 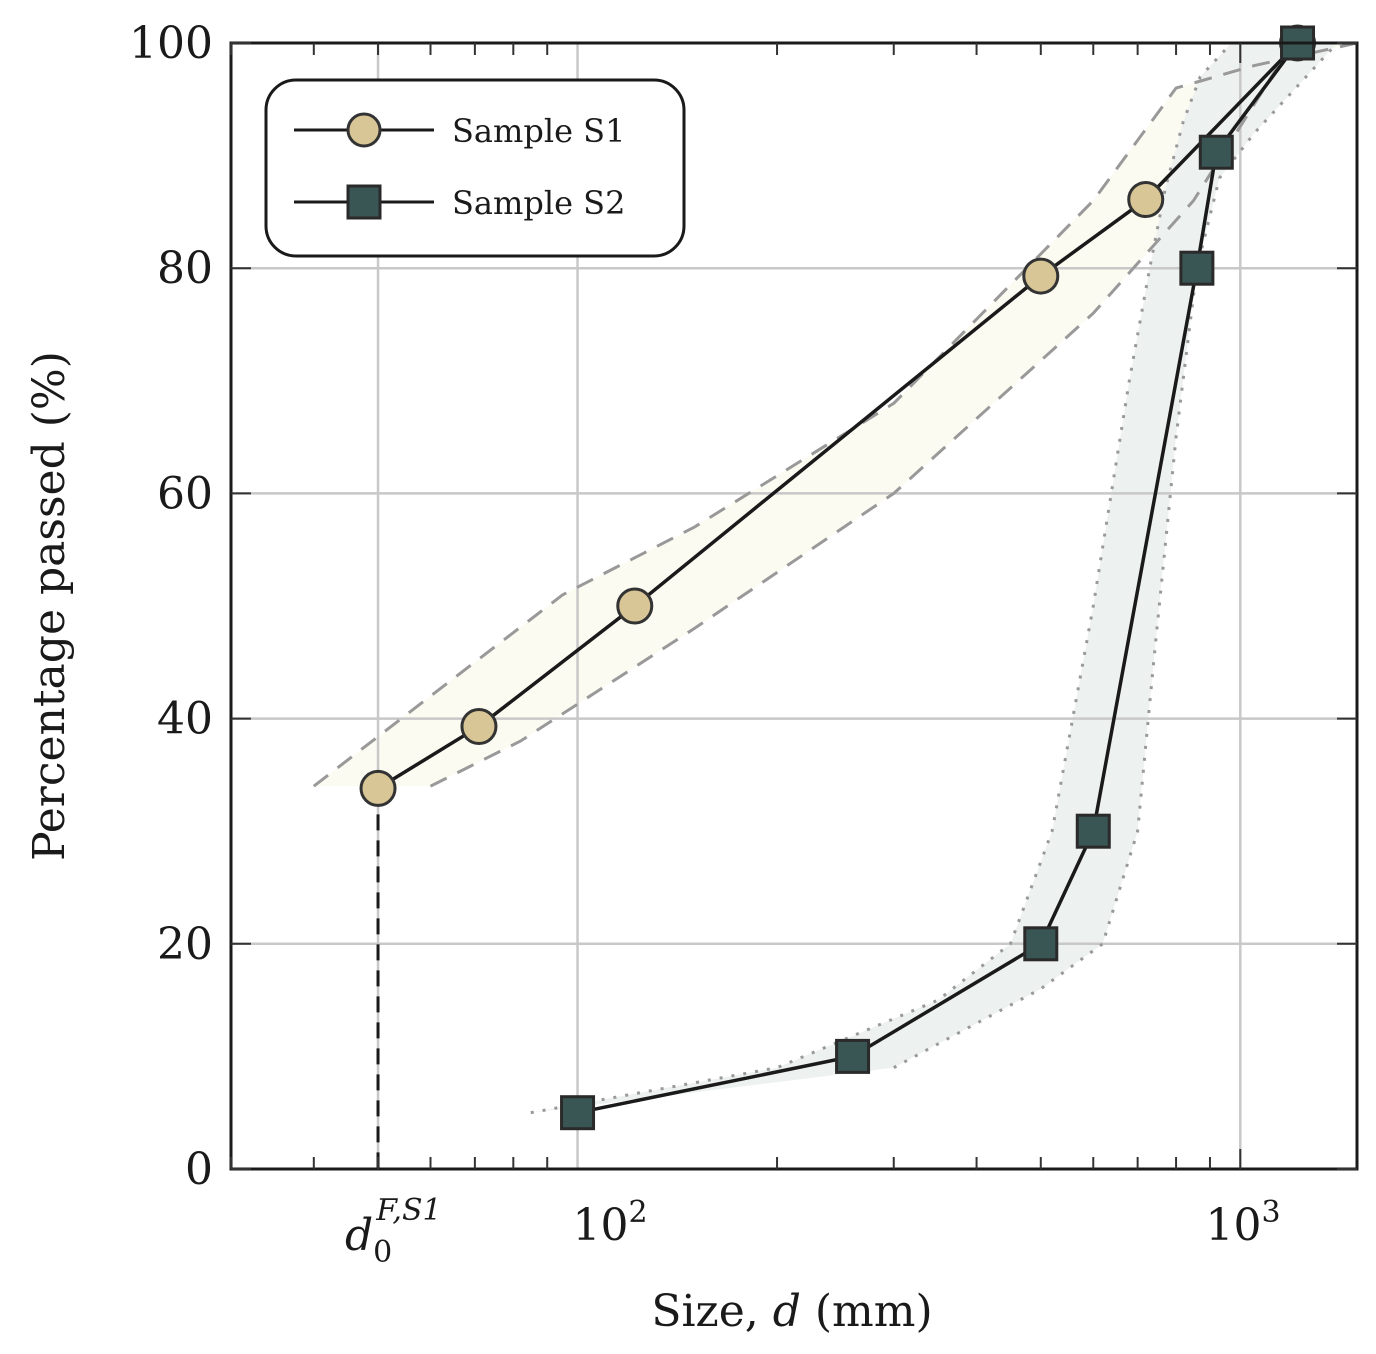 I want to click on legend-label-s1: Sample S1, so click(x=538, y=131).